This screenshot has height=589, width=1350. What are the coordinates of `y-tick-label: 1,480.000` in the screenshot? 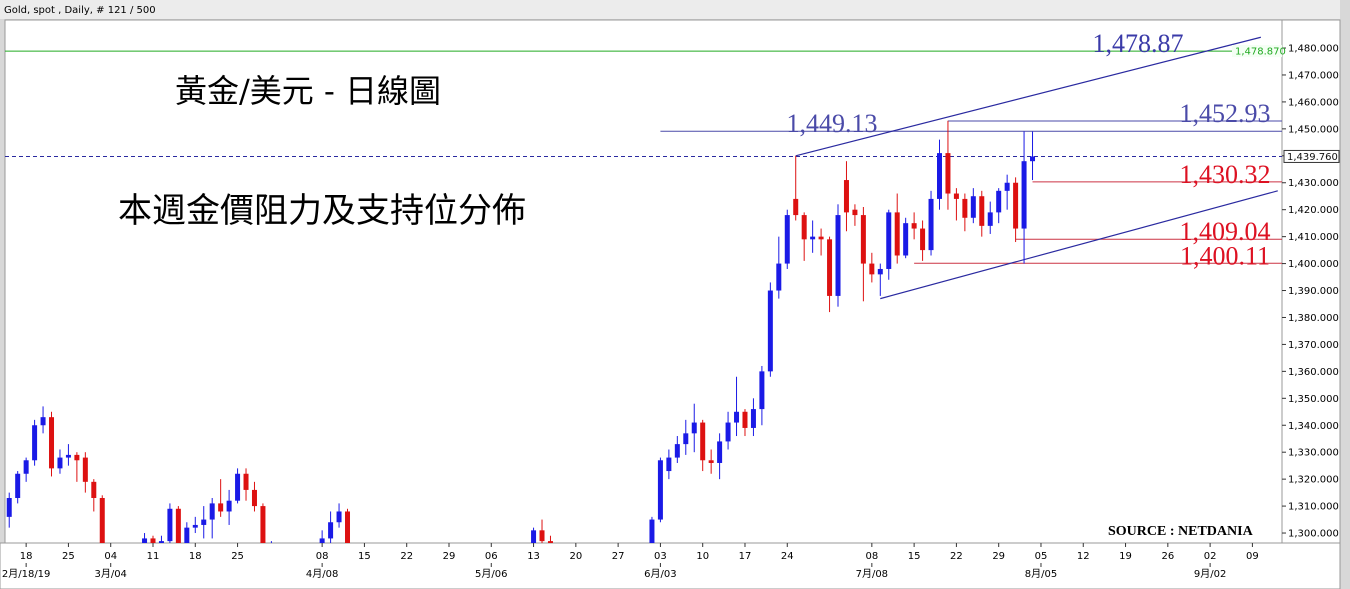 It's located at (1313, 49).